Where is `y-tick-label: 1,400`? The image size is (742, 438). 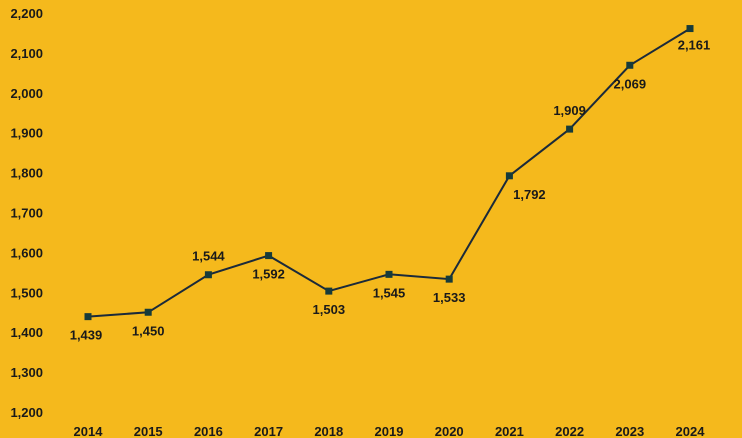
y-tick-label: 1,400 is located at coordinates (26, 332).